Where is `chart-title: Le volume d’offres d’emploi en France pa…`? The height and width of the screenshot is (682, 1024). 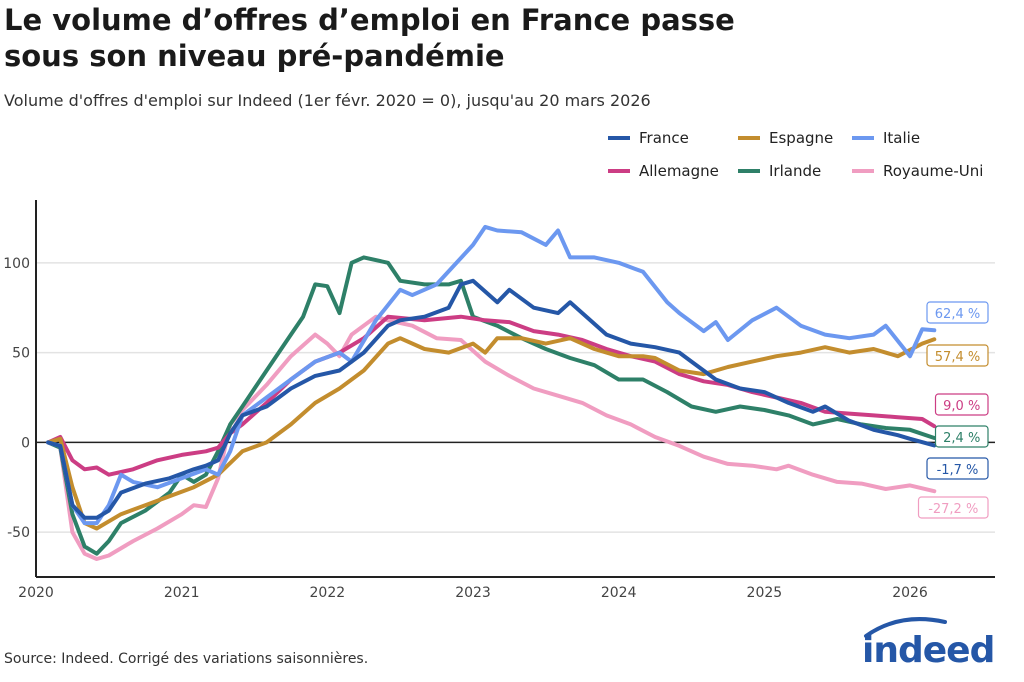
chart-title: Le volume d’offres d’emploi en France pa… is located at coordinates (504, 38).